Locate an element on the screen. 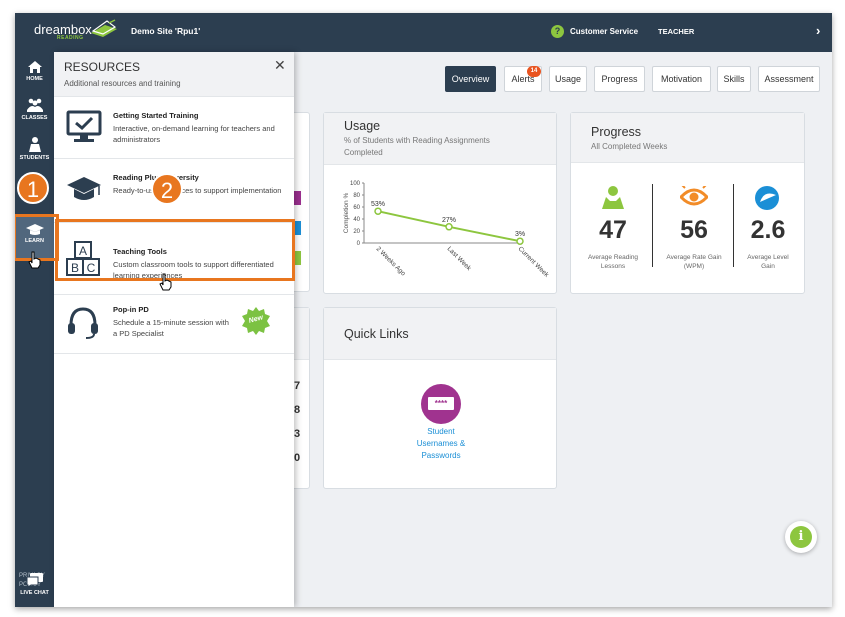 This screenshot has height=617, width=845. close-icon: ✕ is located at coordinates (280, 65).